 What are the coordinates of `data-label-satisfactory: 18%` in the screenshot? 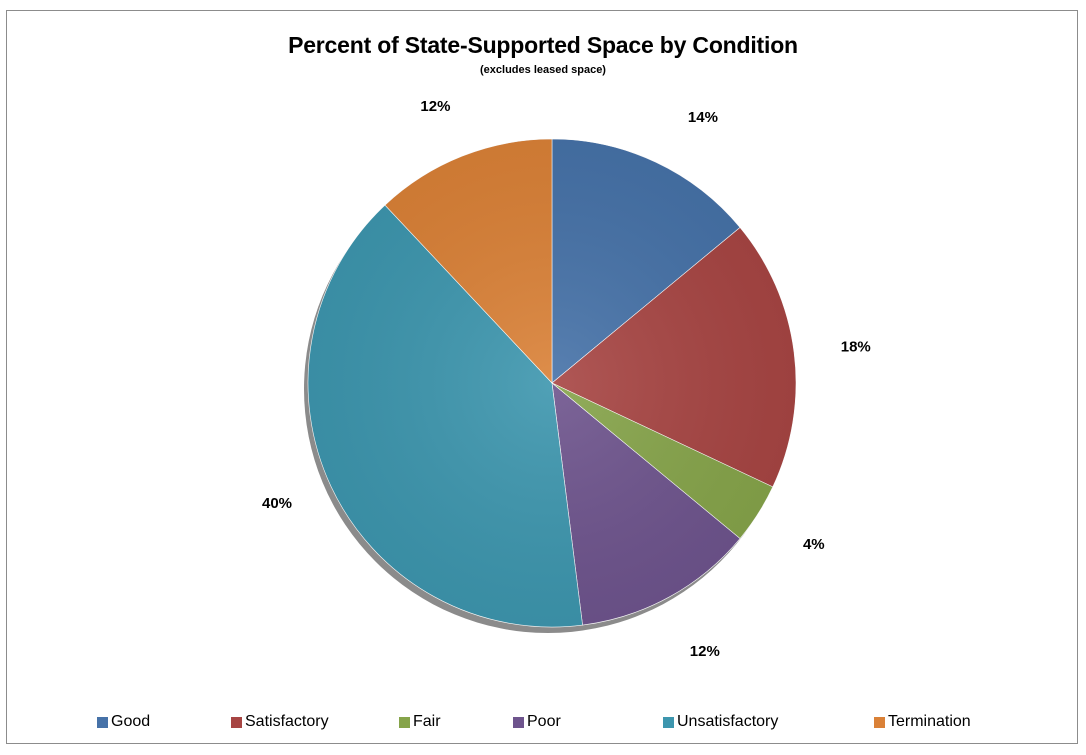 It's located at (856, 346).